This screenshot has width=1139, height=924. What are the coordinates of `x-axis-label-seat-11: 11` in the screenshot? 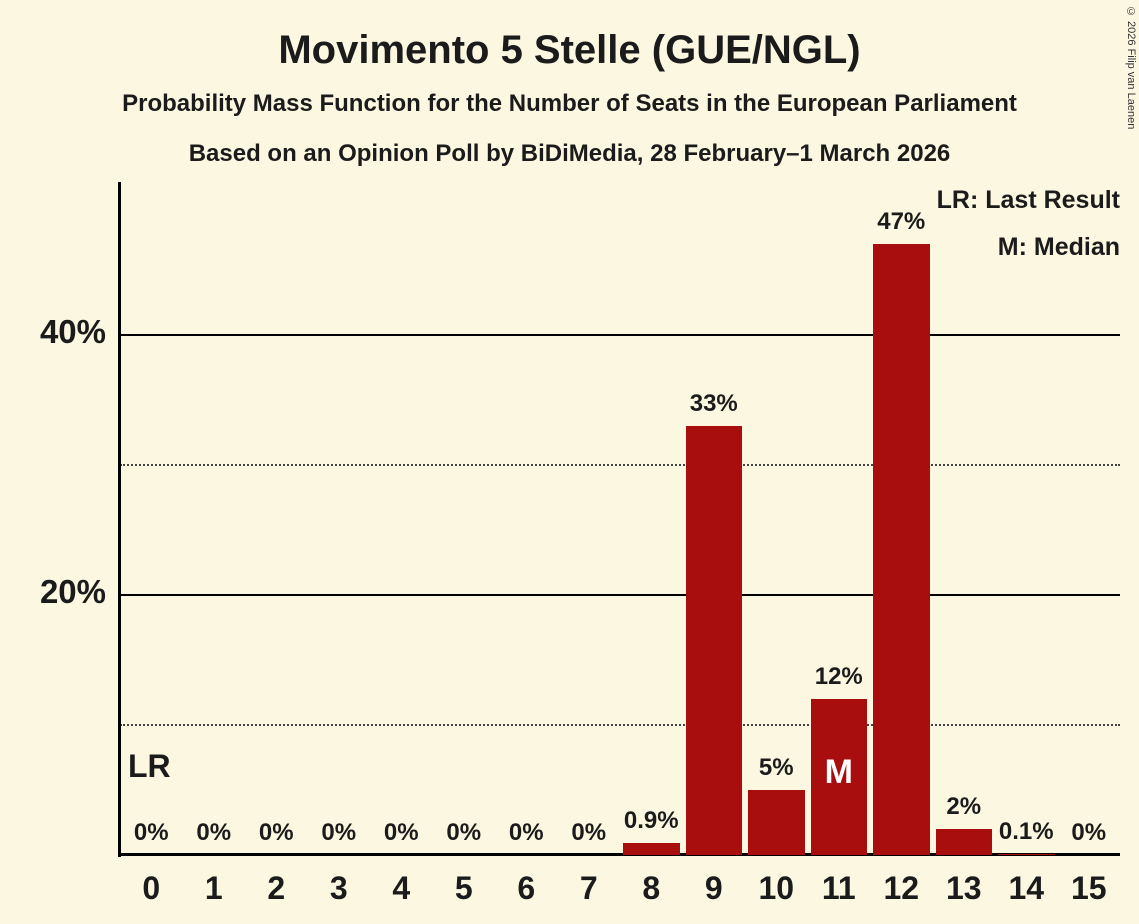 It's located at (838, 888).